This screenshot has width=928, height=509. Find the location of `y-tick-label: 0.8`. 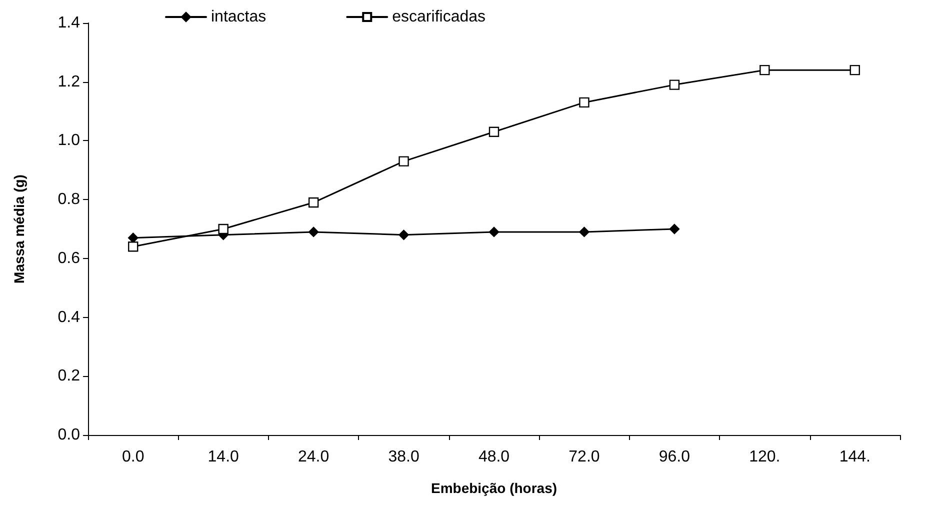

y-tick-label: 0.8 is located at coordinates (69, 199).